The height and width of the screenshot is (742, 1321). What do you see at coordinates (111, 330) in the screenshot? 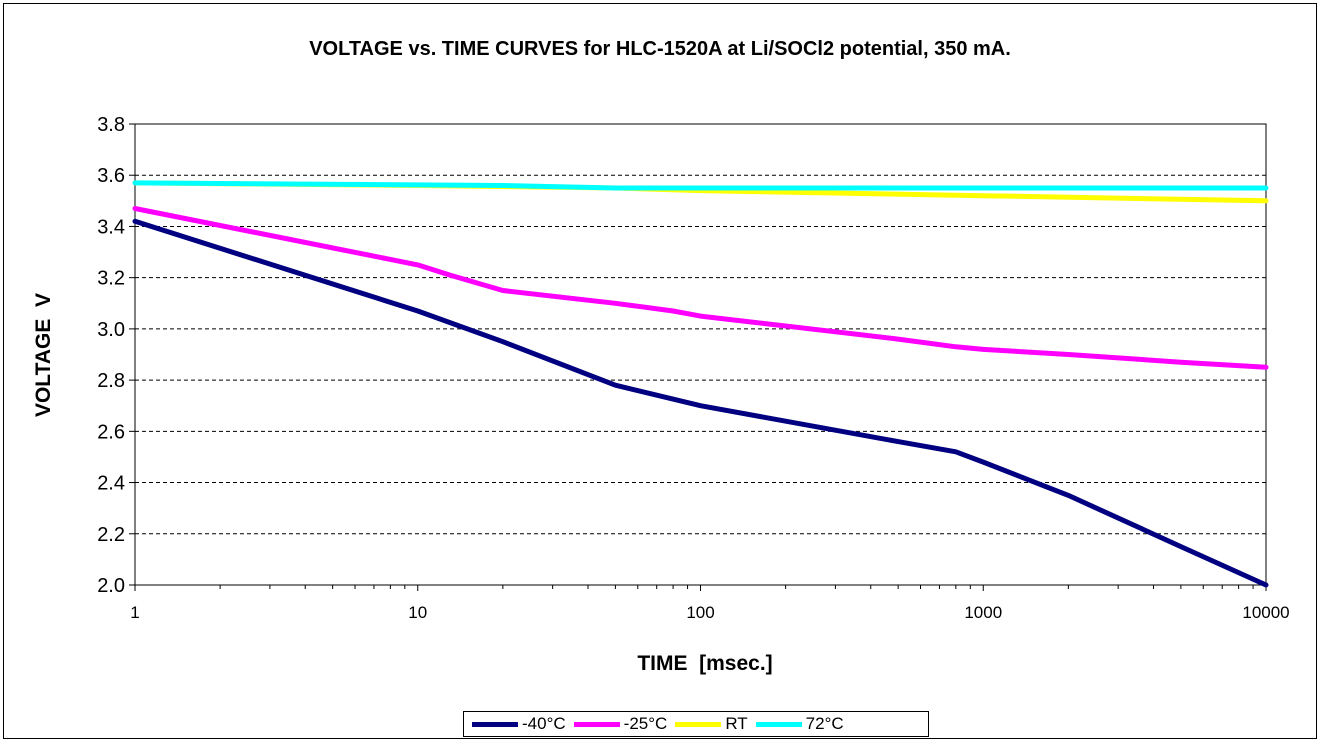
I see `y-tick-label: 3.0` at bounding box center [111, 330].